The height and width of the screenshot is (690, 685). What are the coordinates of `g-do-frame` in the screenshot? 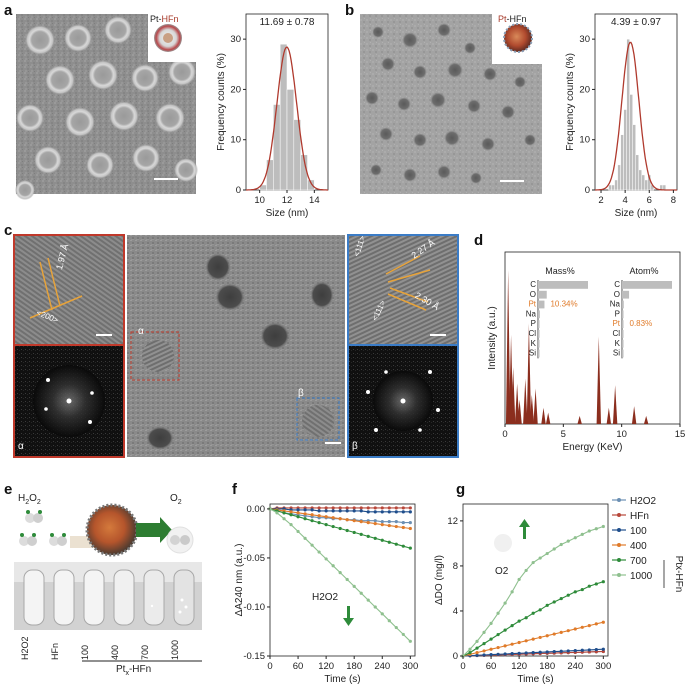 It's located at (535, 580).